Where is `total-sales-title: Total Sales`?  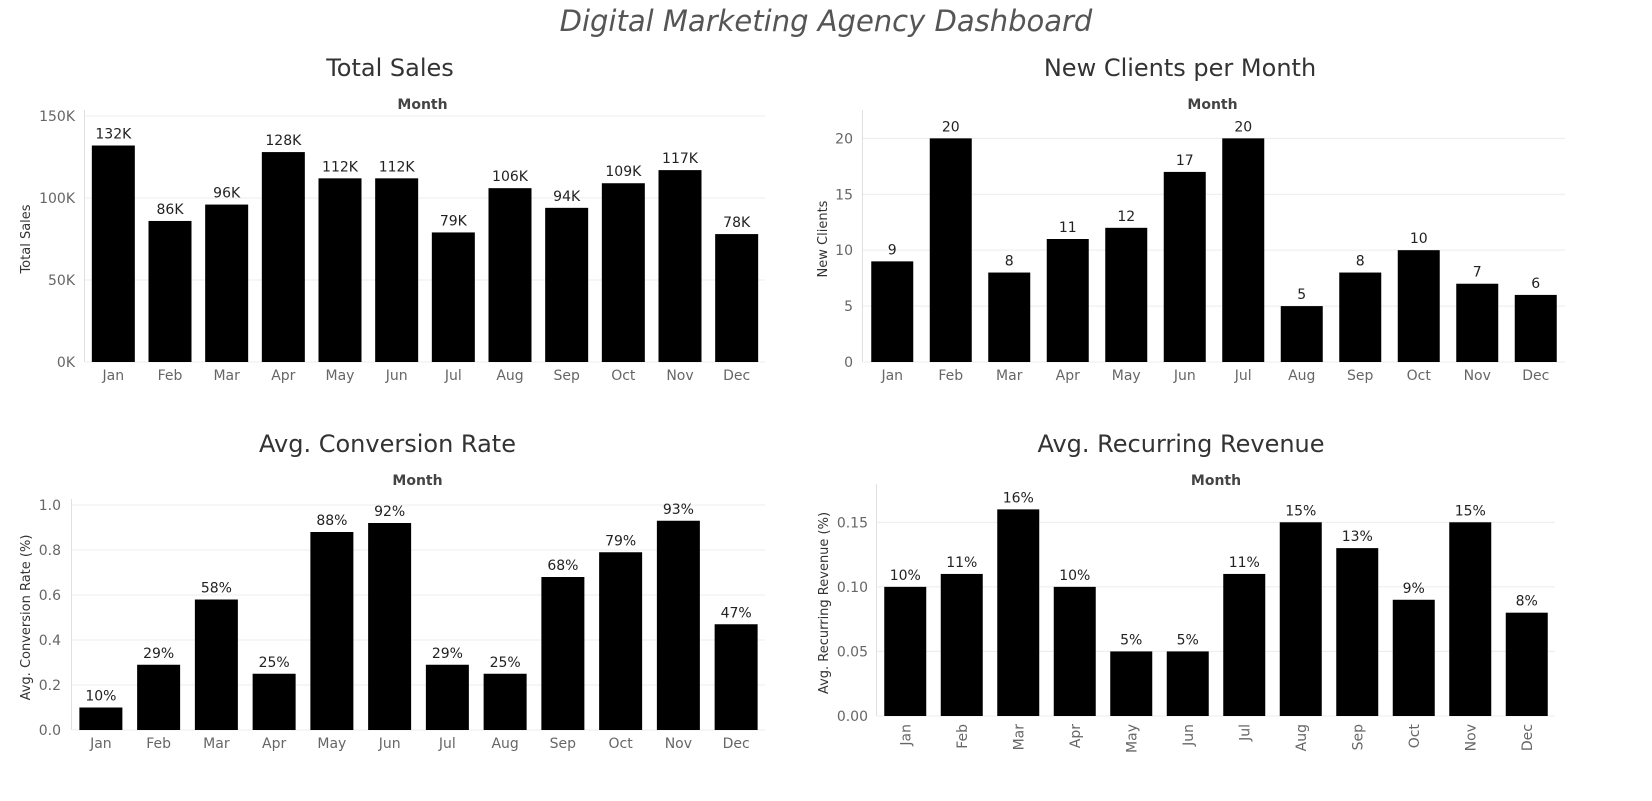 total-sales-title: Total Sales is located at coordinates (390, 68).